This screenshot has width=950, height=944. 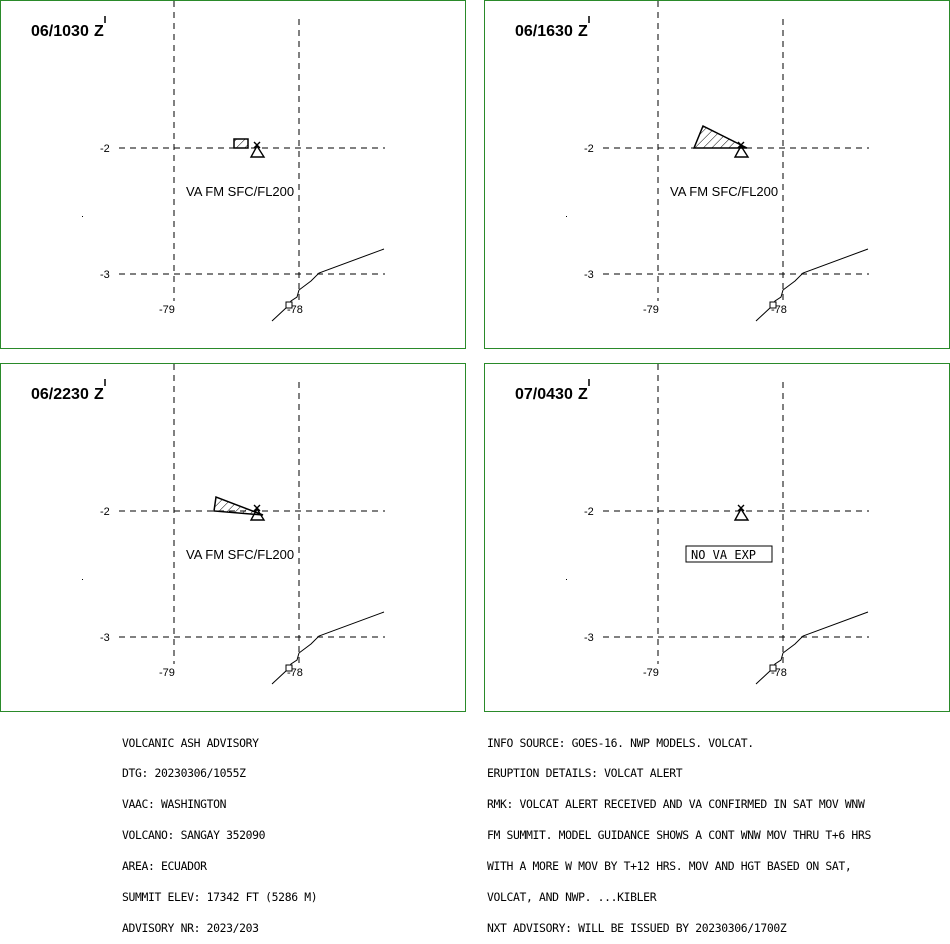 What do you see at coordinates (544, 394) in the screenshot?
I see `forecast-time-title: 07/0430` at bounding box center [544, 394].